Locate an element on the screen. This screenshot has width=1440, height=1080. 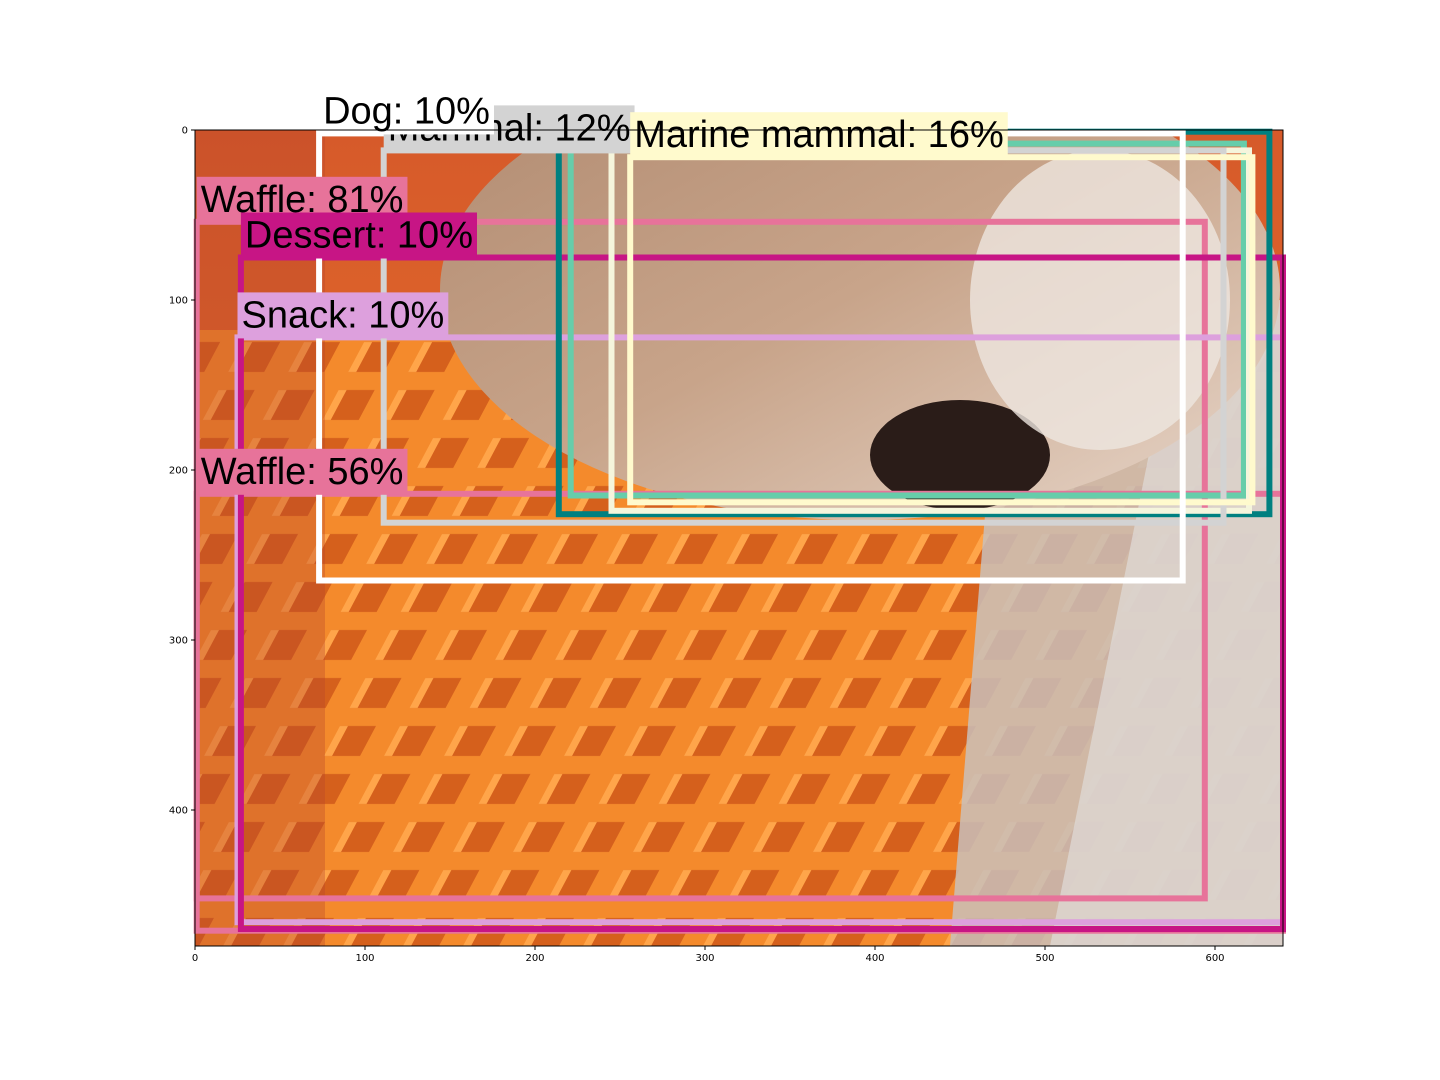
x-tick-label: 500 is located at coordinates (1044, 958).